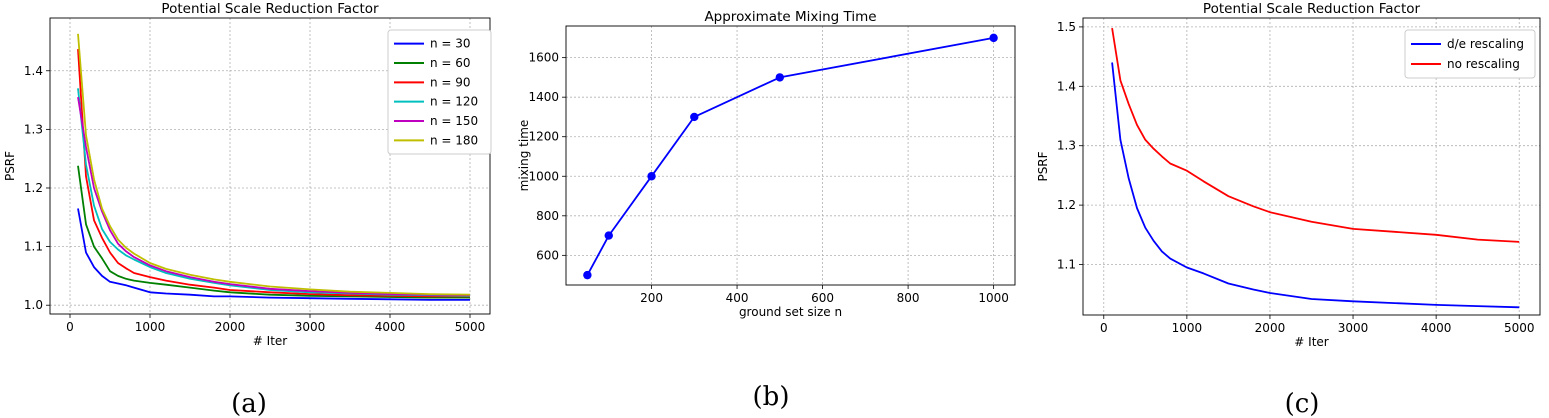 The width and height of the screenshot is (1549, 418). Describe the element at coordinates (249, 403) in the screenshot. I see `caption-a: (a)` at that location.